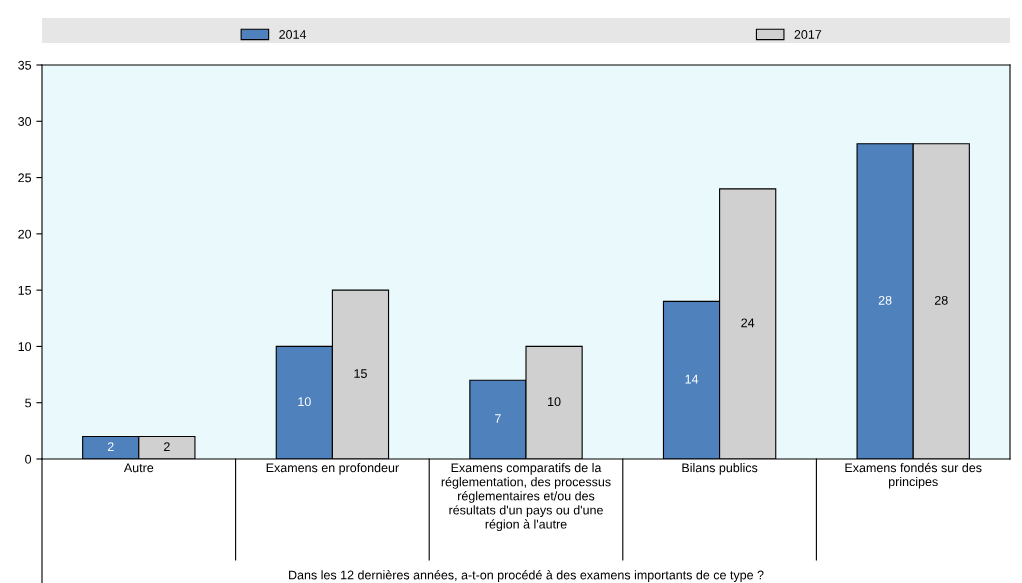 The image size is (1022, 583). Describe the element at coordinates (526, 576) in the screenshot. I see `x-axis-title: Dans les 12 dernières années, a-t-on procédé à des examens importants de ce type ?` at that location.